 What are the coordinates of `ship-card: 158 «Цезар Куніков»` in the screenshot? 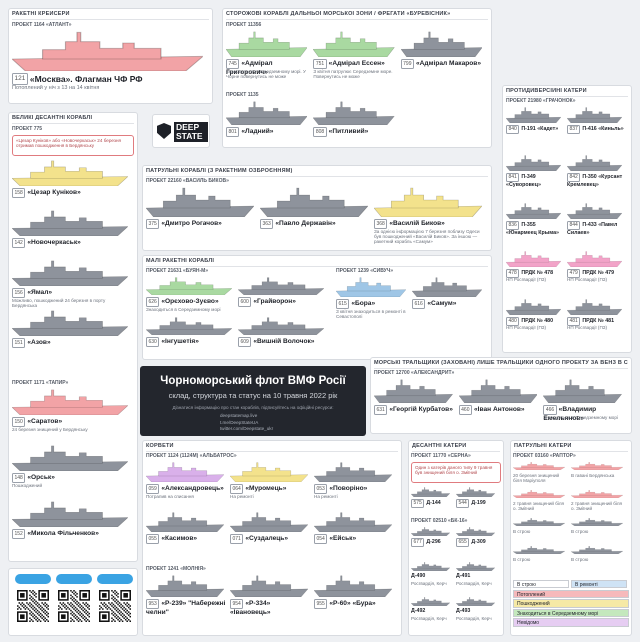 It's located at (71, 184).